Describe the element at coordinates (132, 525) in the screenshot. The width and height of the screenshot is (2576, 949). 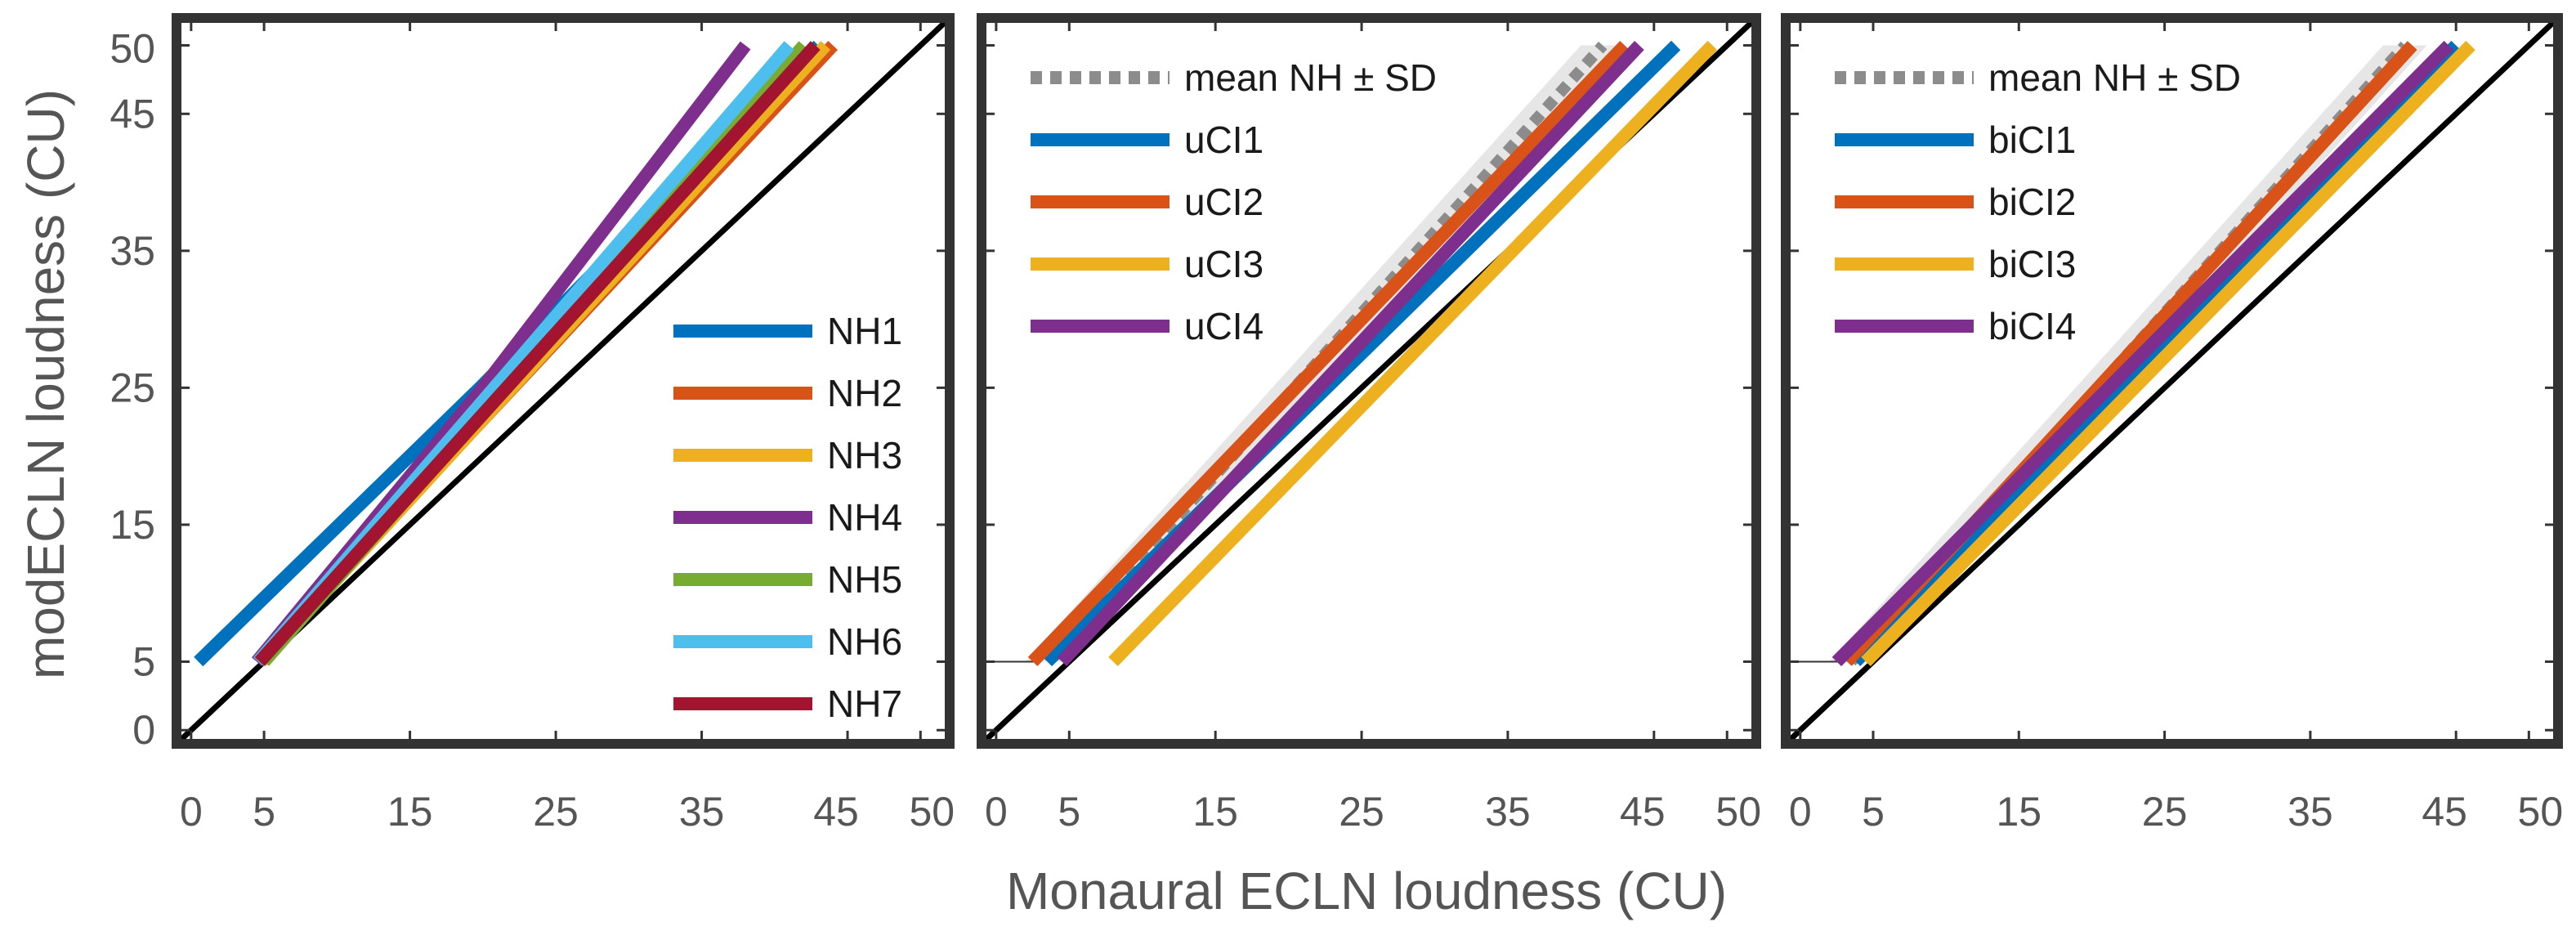
I see `y-tick-label: 15` at that location.